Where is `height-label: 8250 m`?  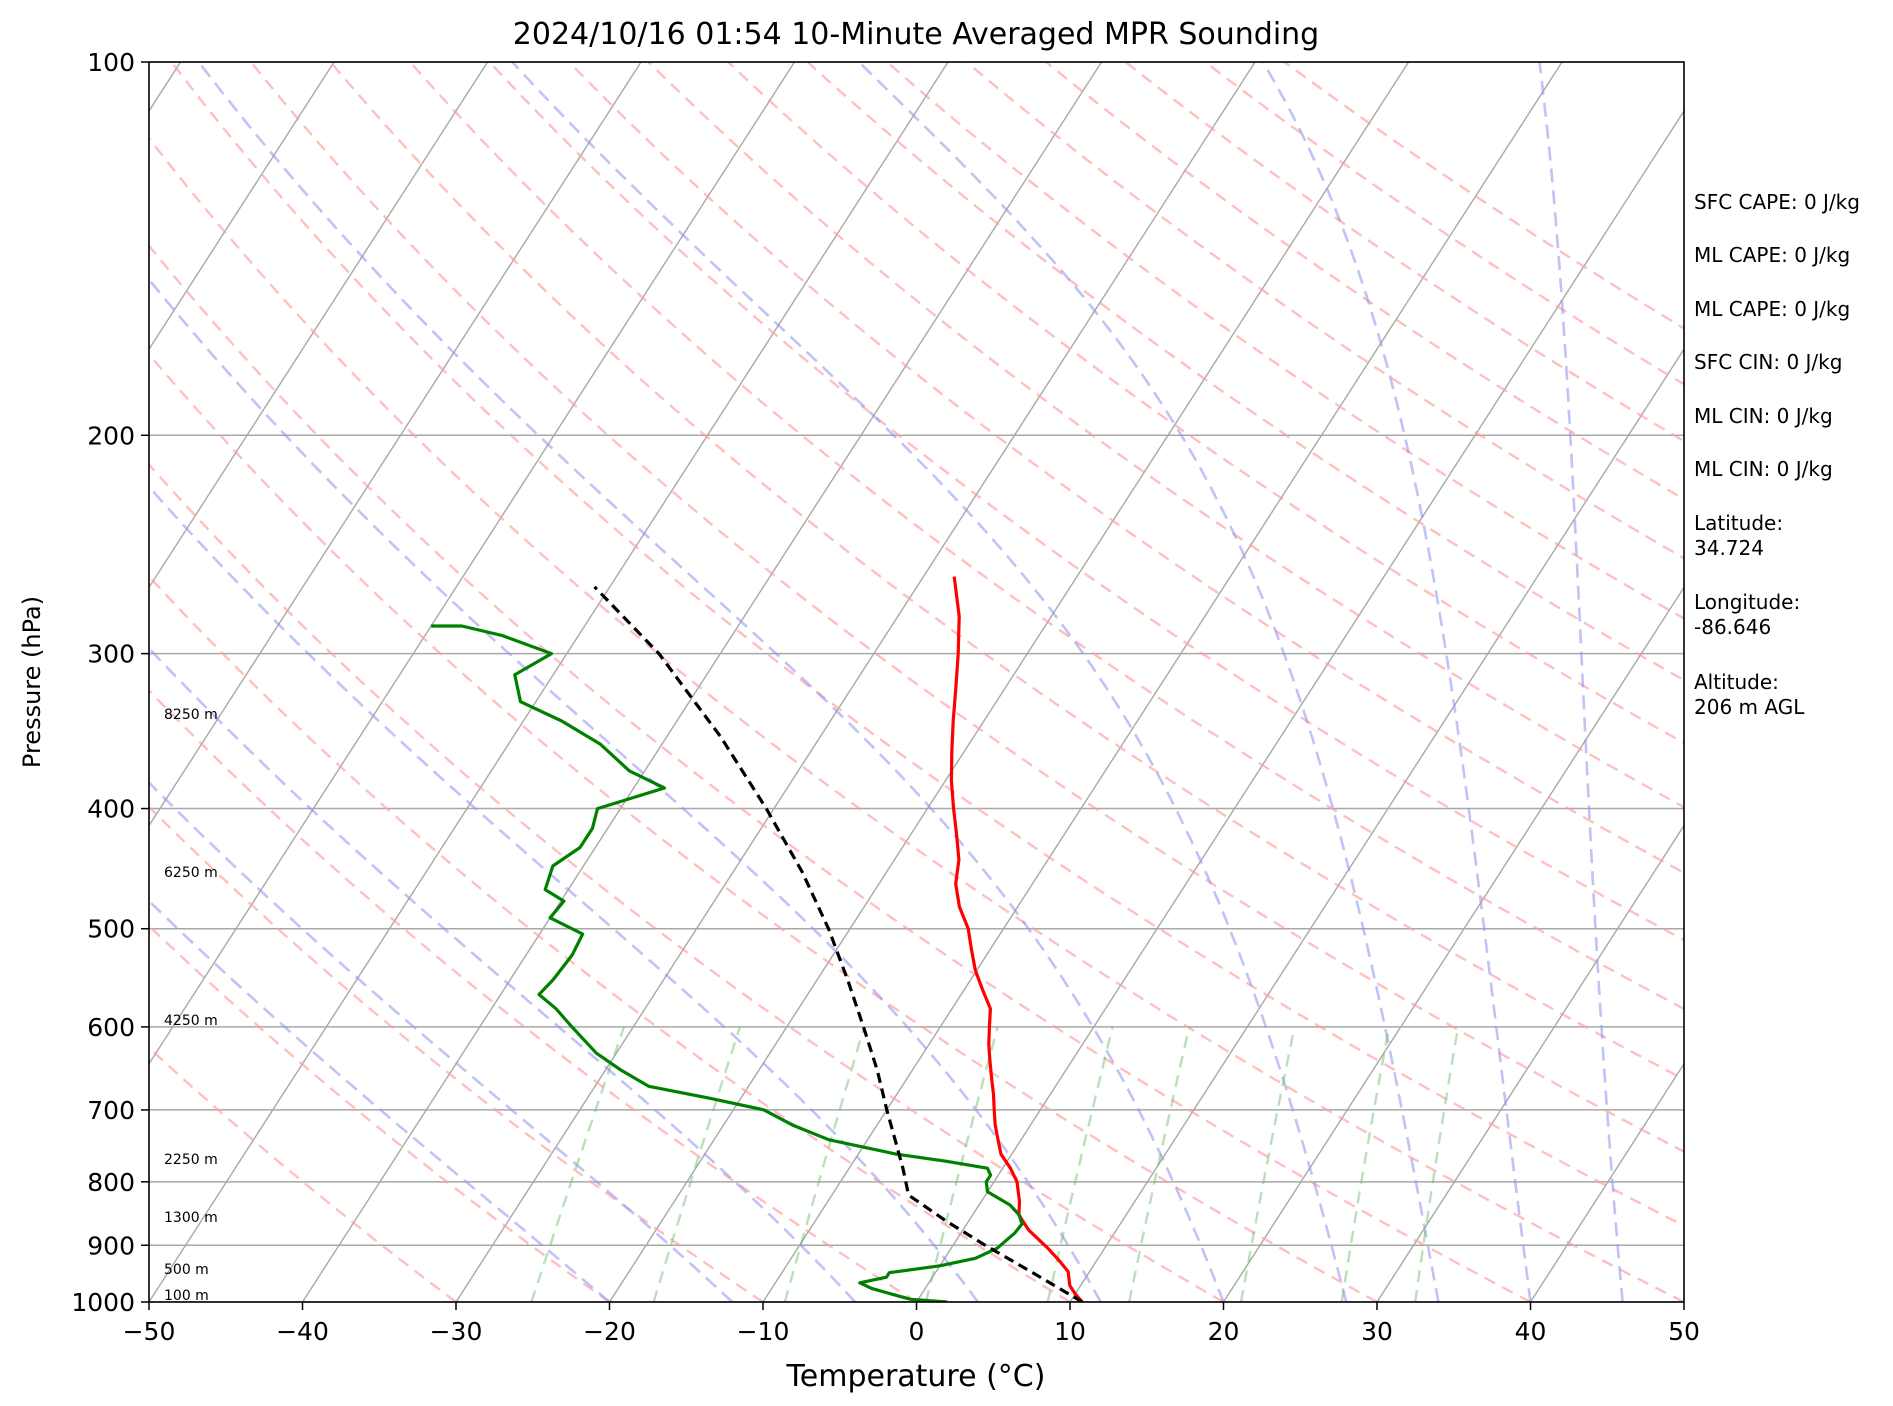
height-label: 8250 m is located at coordinates (191, 715).